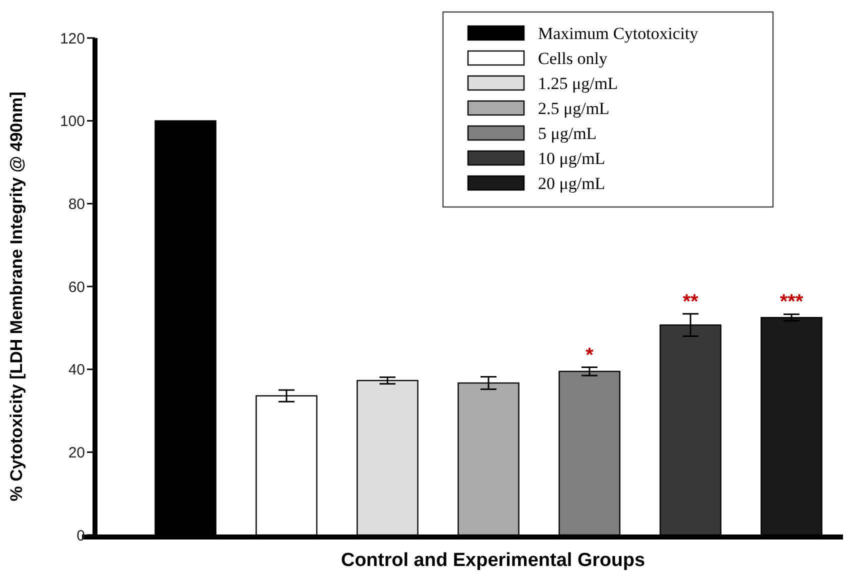 The height and width of the screenshot is (578, 851). What do you see at coordinates (572, 158) in the screenshot?
I see `legend-label: 10 μg/mL` at bounding box center [572, 158].